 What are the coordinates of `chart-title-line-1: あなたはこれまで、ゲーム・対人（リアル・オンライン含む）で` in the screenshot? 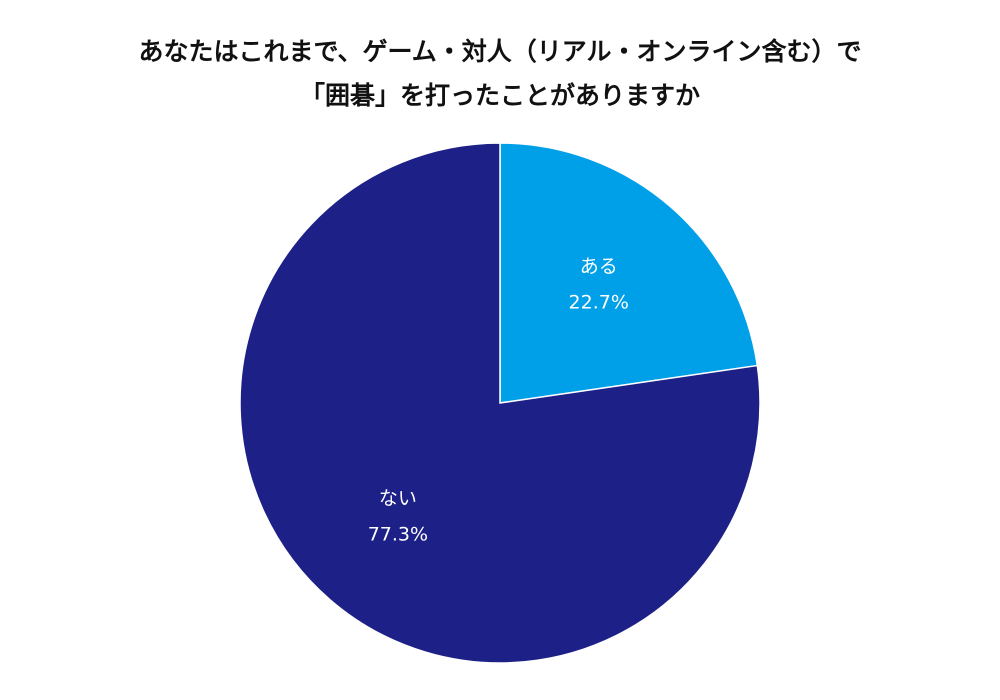 It's located at (500, 51).